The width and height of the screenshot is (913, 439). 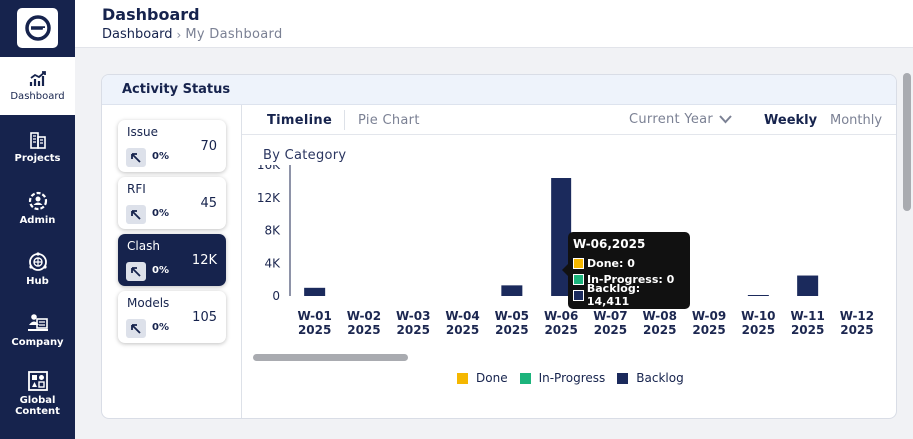 What do you see at coordinates (234, 34) in the screenshot?
I see `breadcrumb-current: My Dashboard` at bounding box center [234, 34].